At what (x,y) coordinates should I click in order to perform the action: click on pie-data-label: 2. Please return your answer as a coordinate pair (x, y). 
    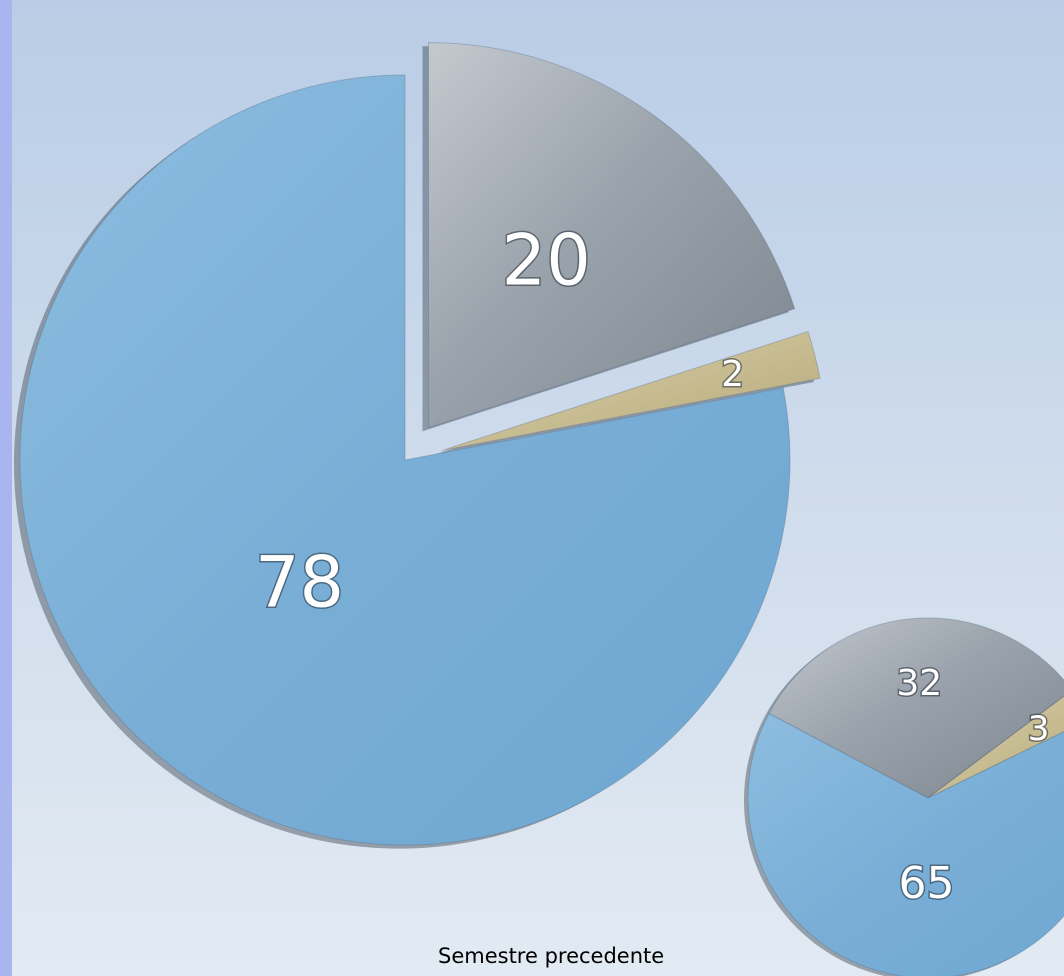
    Looking at the image, I should click on (732, 374).